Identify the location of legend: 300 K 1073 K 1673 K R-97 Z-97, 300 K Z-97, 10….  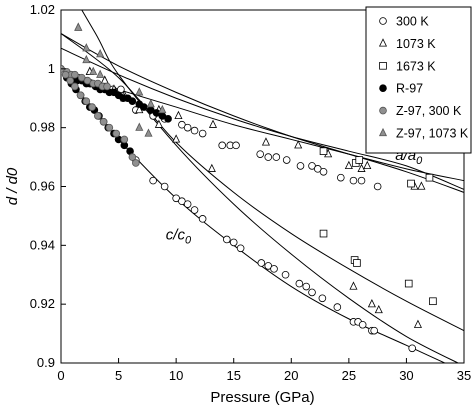
(418, 80).